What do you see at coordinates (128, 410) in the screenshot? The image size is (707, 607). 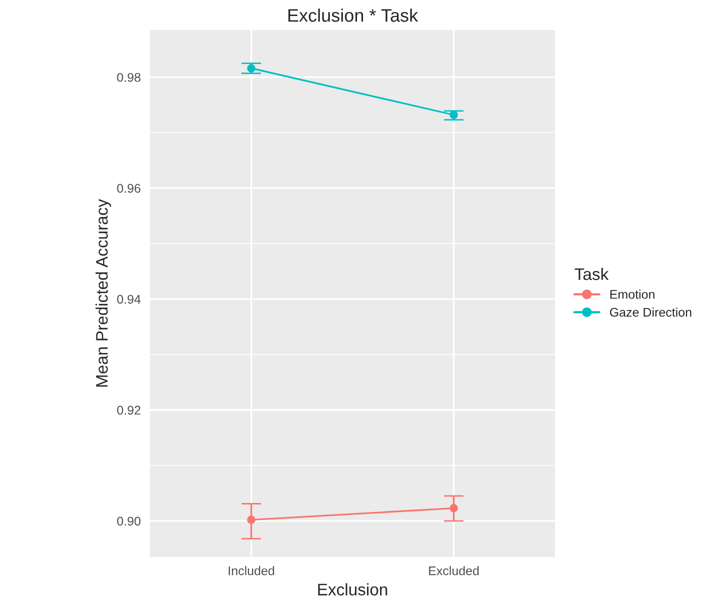 I see `y-tick-label: 0.92` at bounding box center [128, 410].